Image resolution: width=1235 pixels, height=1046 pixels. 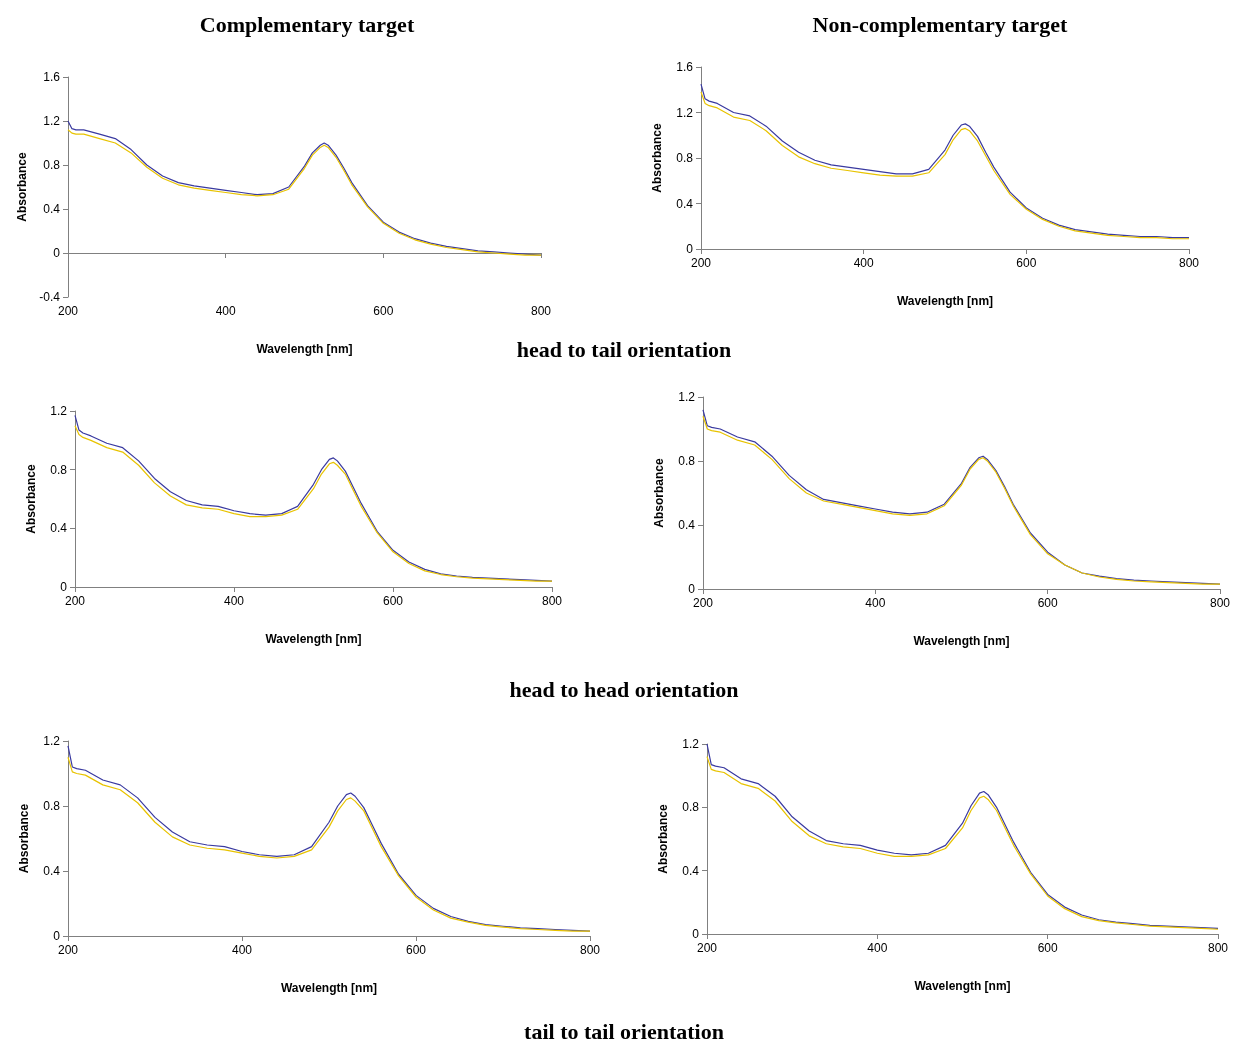 I want to click on text: tail to tail orientation, so click(x=624, y=1032).